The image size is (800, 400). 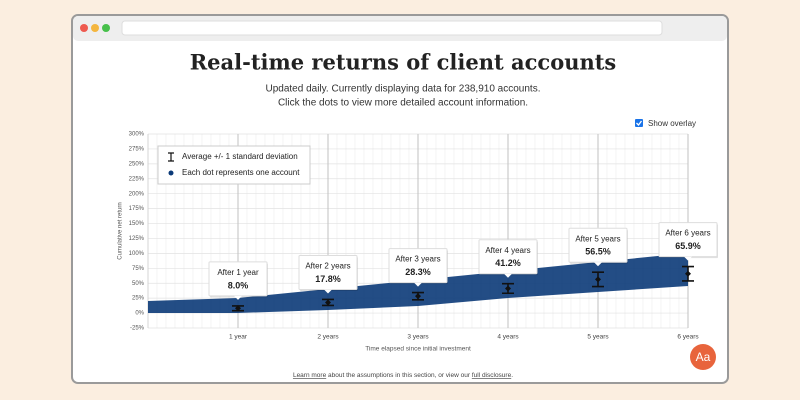 What do you see at coordinates (418, 337) in the screenshot?
I see `x-tick-label: 3 years` at bounding box center [418, 337].